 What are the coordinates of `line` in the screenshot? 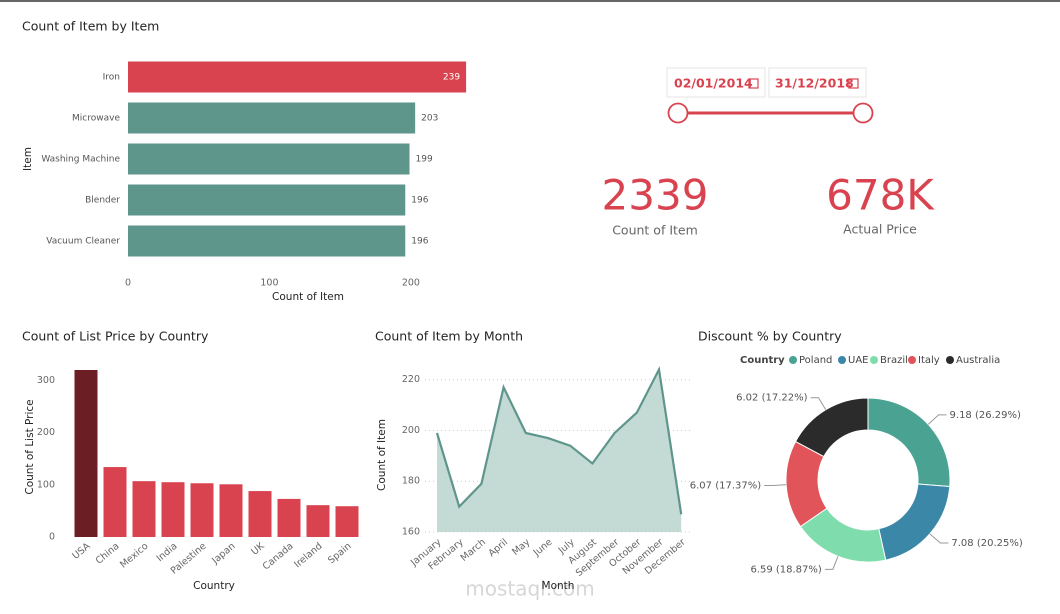 It's located at (559, 440).